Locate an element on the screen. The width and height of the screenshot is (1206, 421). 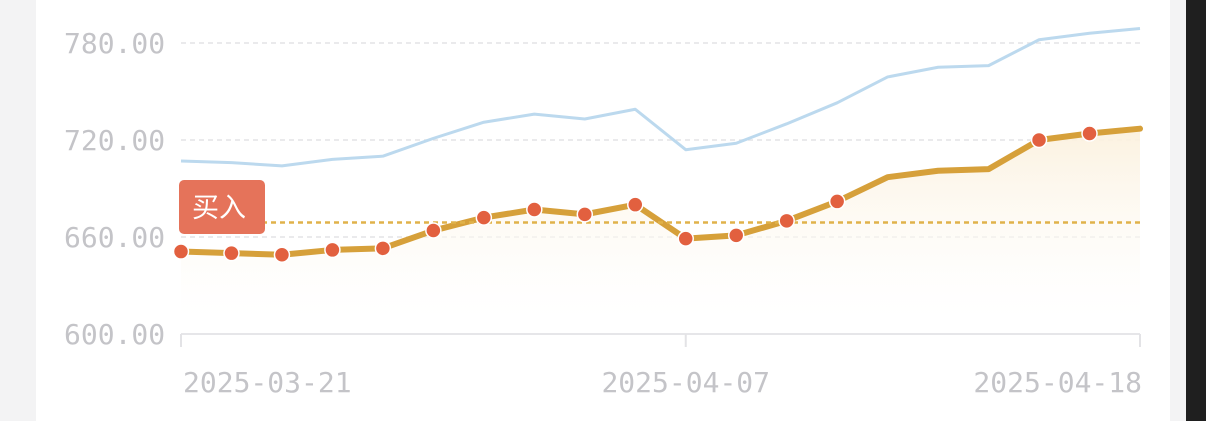
buy-badge is located at coordinates (222, 207).